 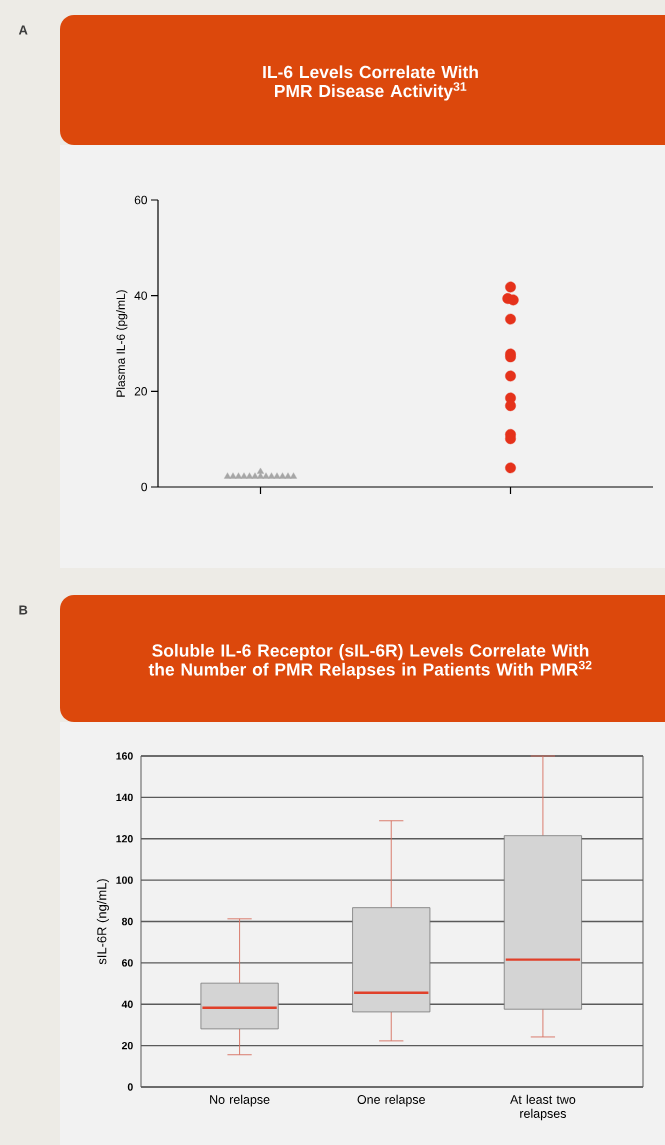 I want to click on chart-title: Soluble IL-6 Receptor (sIL-6R) Levels Correlate With the Number of PMR Relapses in Patients With PMR$^{32}$, so click(x=370, y=661).